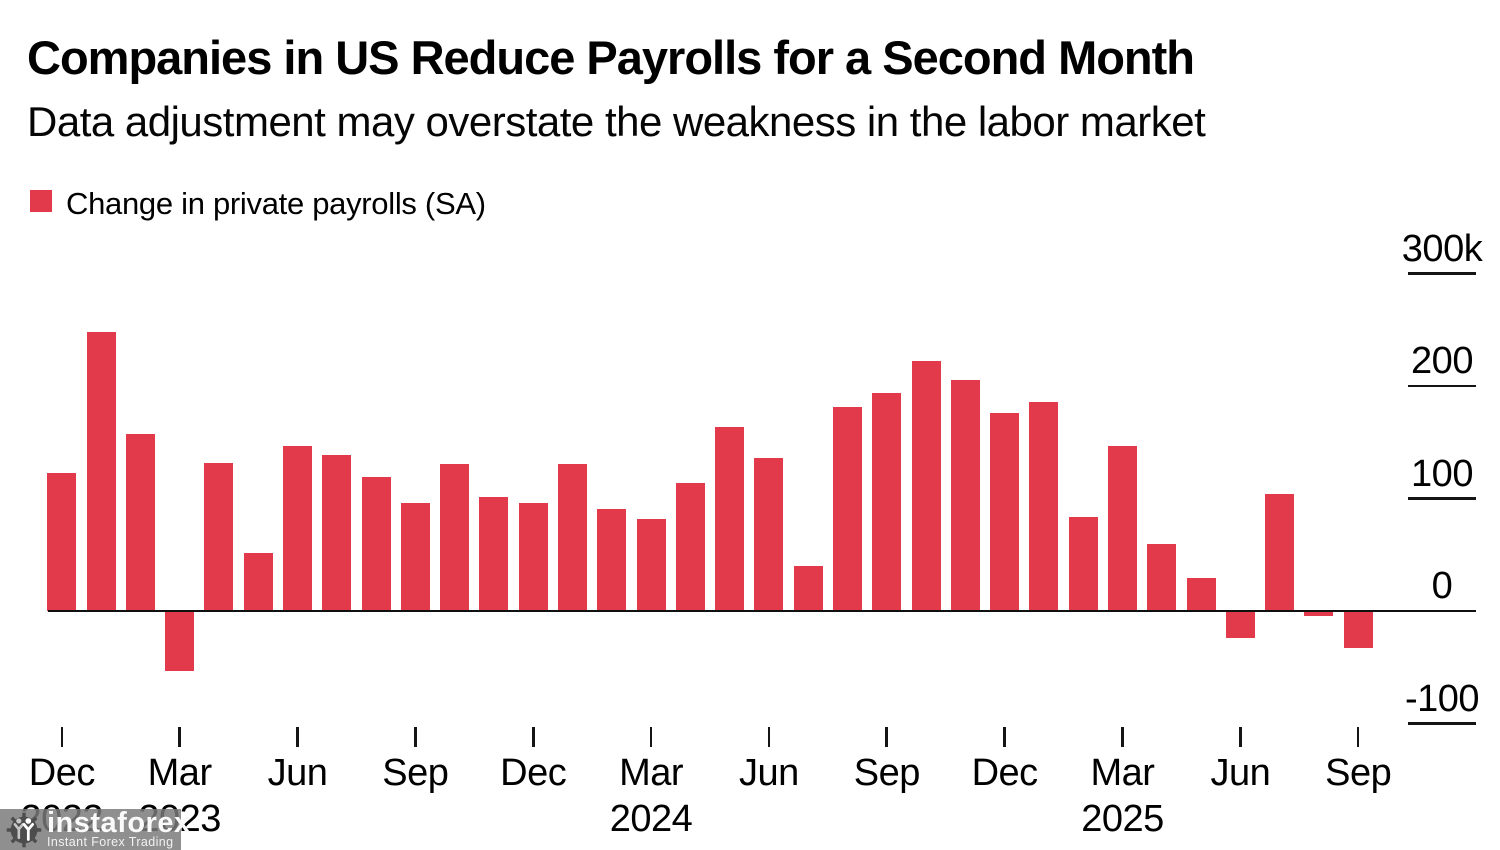  What do you see at coordinates (258, 581) in the screenshot?
I see `bar-may-2023` at bounding box center [258, 581].